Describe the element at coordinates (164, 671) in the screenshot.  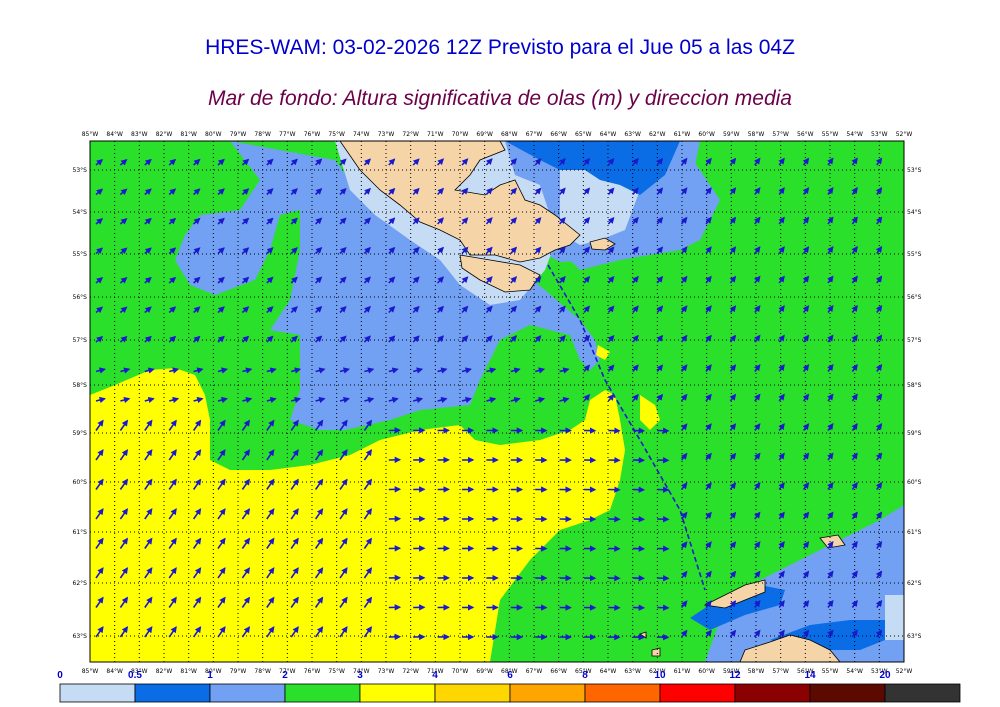
I see `lon-label: 82°W` at that location.